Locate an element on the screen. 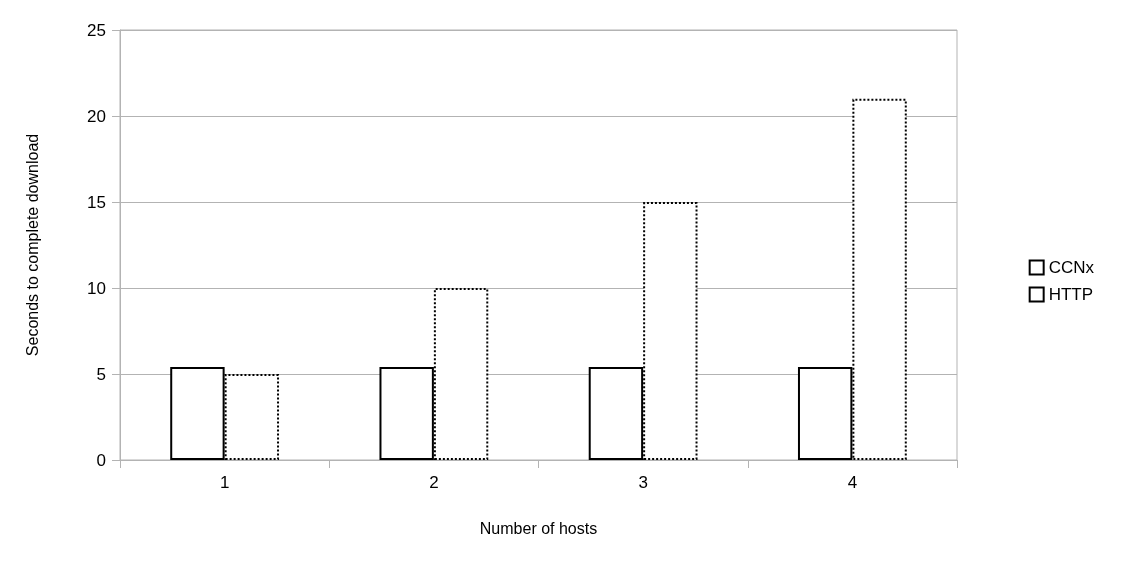 The width and height of the screenshot is (1127, 562). legend-label: HTTP is located at coordinates (1071, 294).